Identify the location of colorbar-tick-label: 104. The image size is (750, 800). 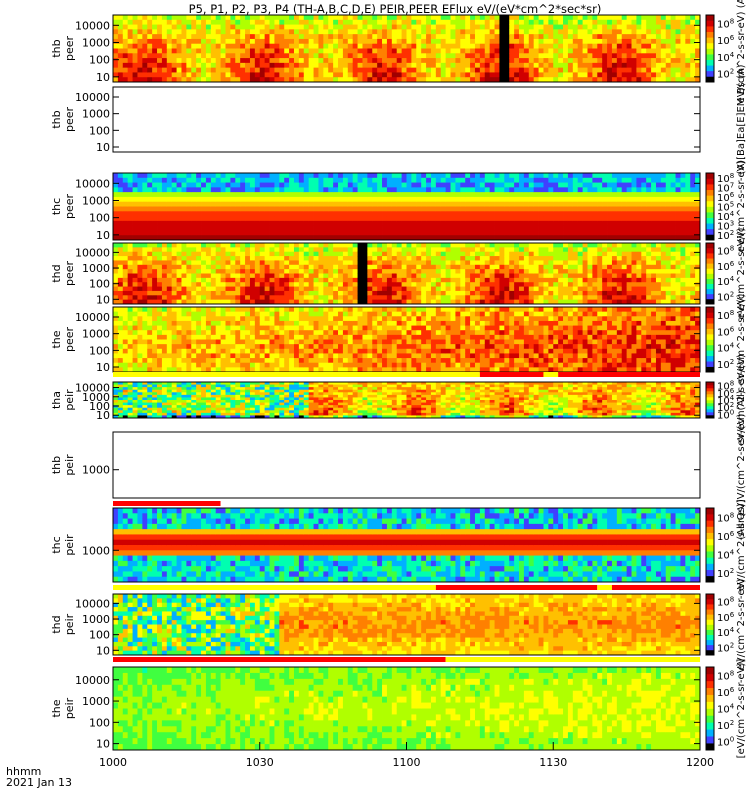
(726, 57).